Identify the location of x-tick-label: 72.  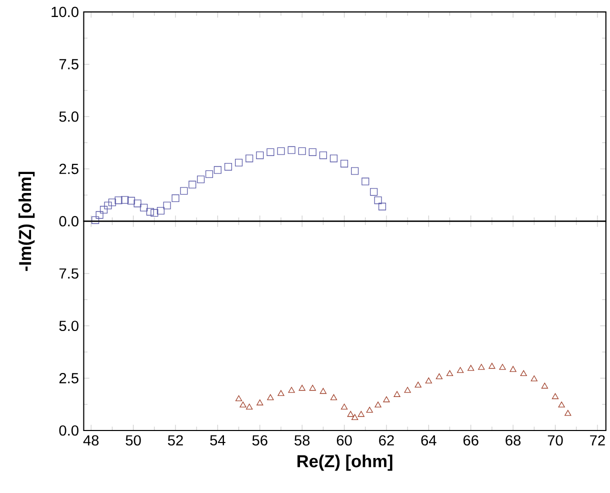
(597, 440).